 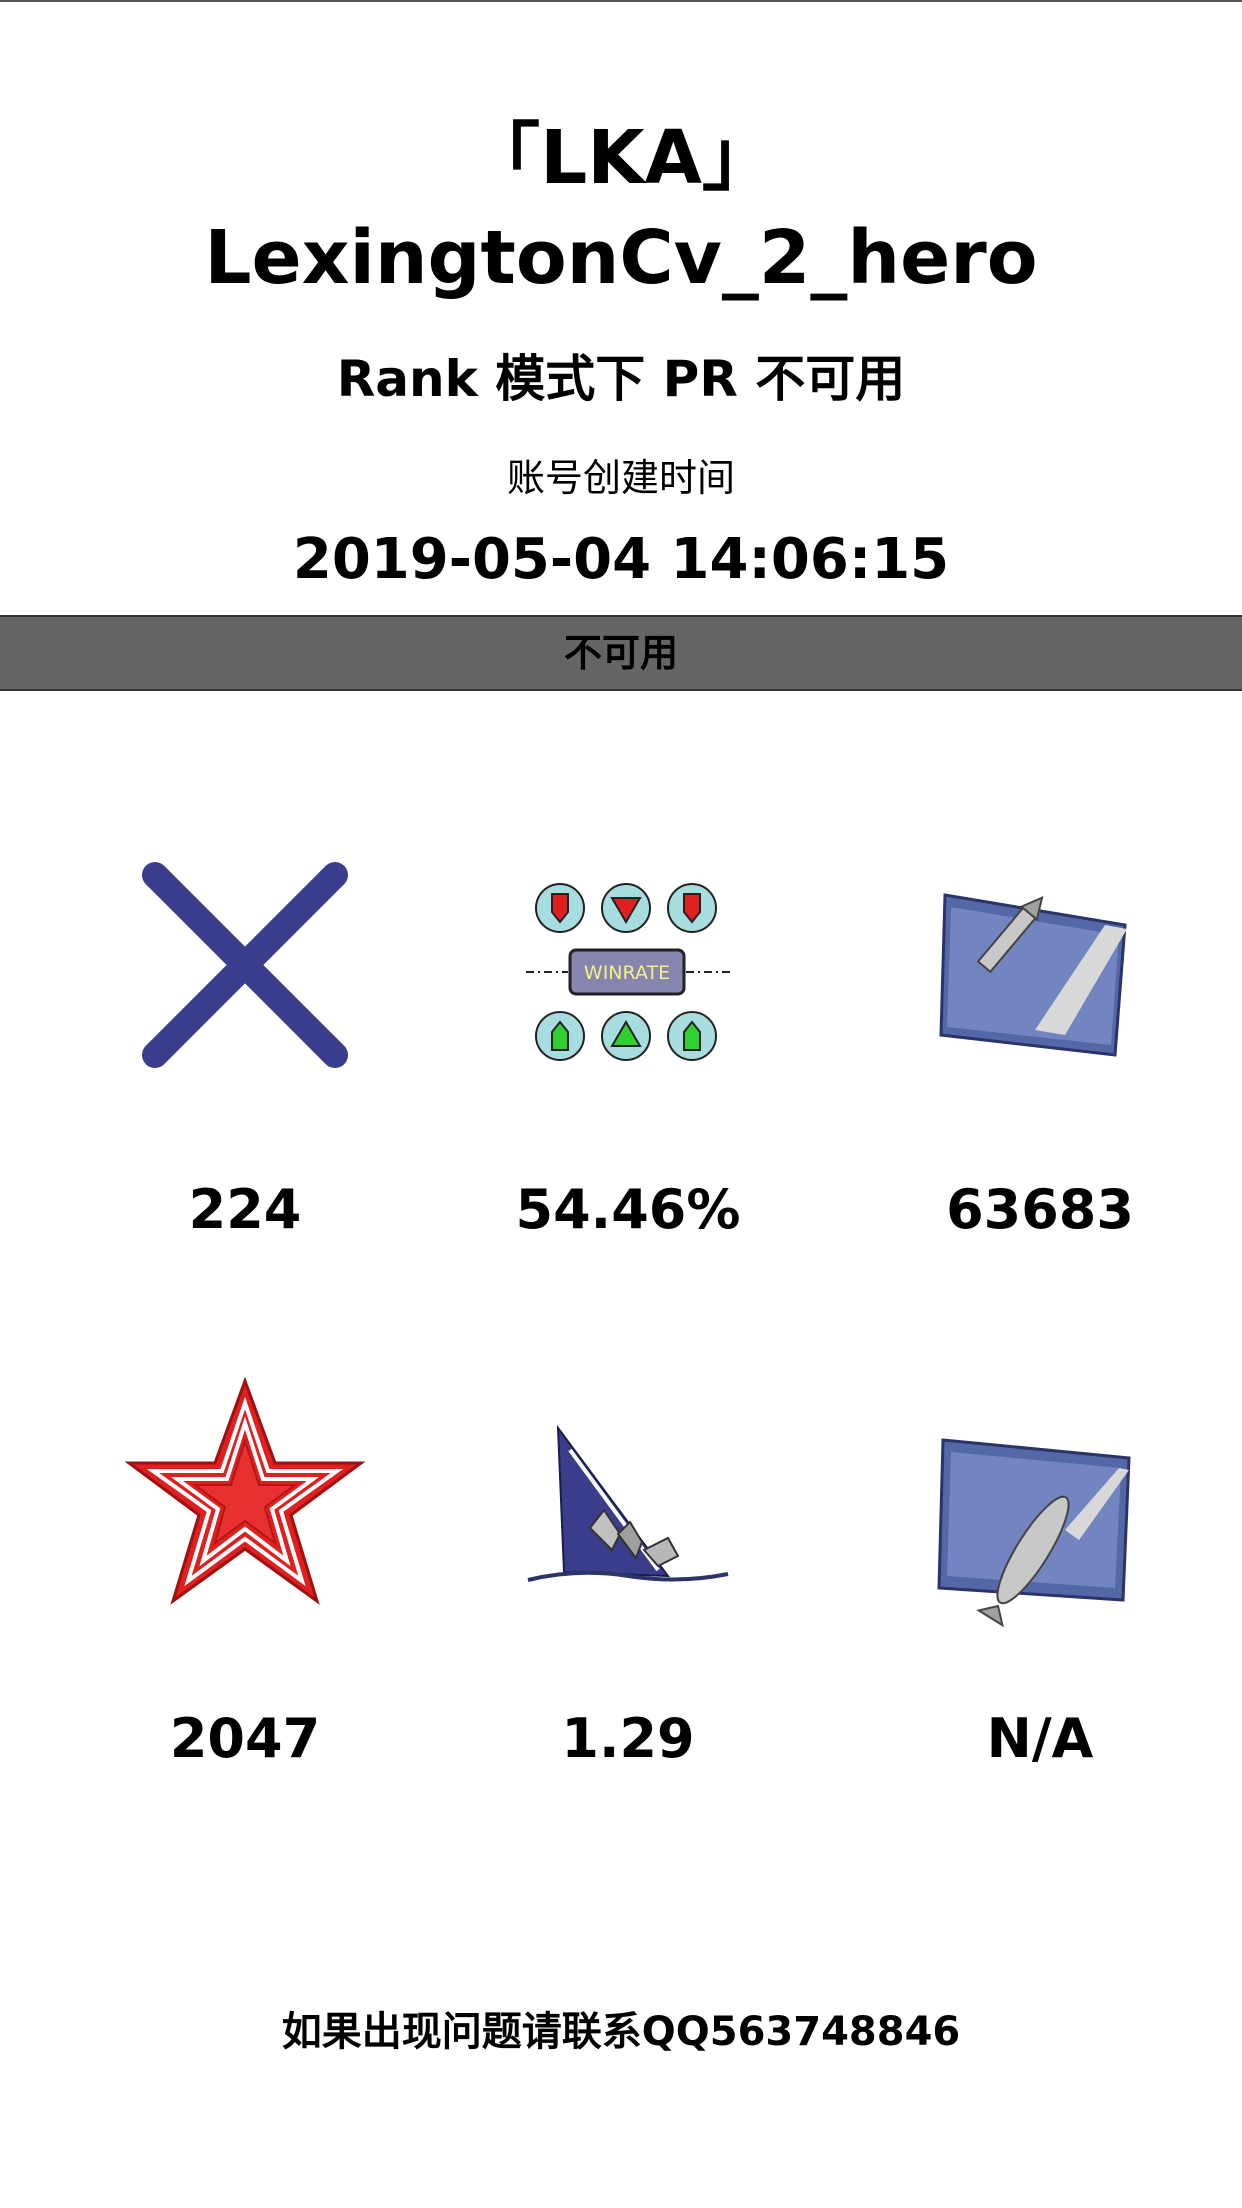 What do you see at coordinates (1035, 975) in the screenshot?
I see `damage-shell-icon` at bounding box center [1035, 975].